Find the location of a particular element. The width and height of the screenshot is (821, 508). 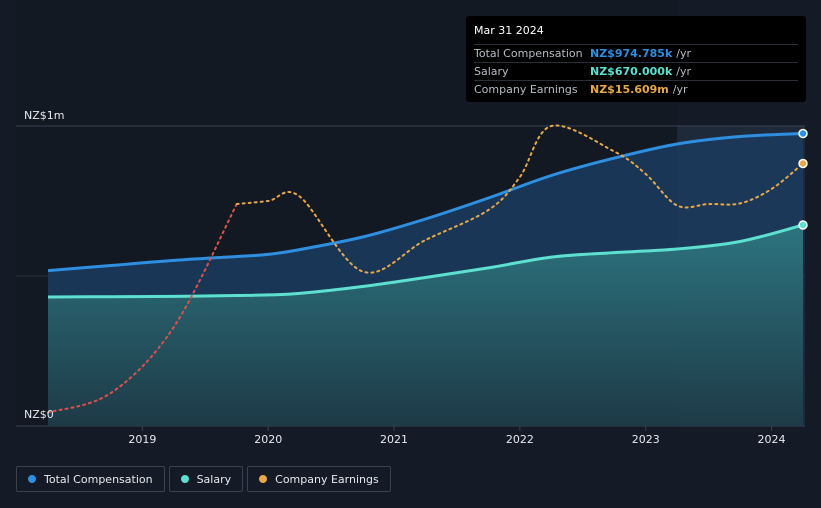

tooltip-row-total-compensation: Total Compensation NZ$974.785k /yr is located at coordinates (636, 53).